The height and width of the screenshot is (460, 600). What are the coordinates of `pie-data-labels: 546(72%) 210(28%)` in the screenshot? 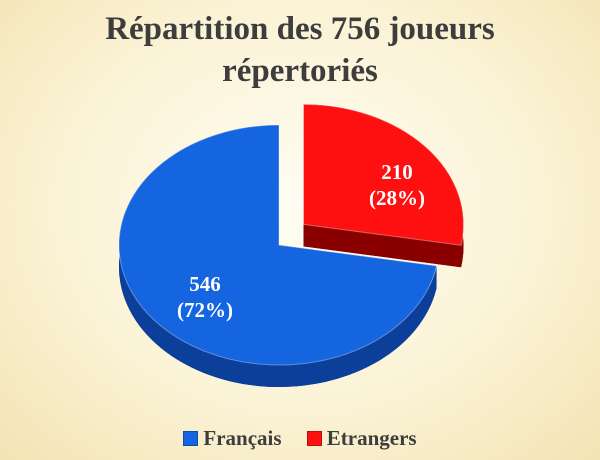 It's located at (301, 241).